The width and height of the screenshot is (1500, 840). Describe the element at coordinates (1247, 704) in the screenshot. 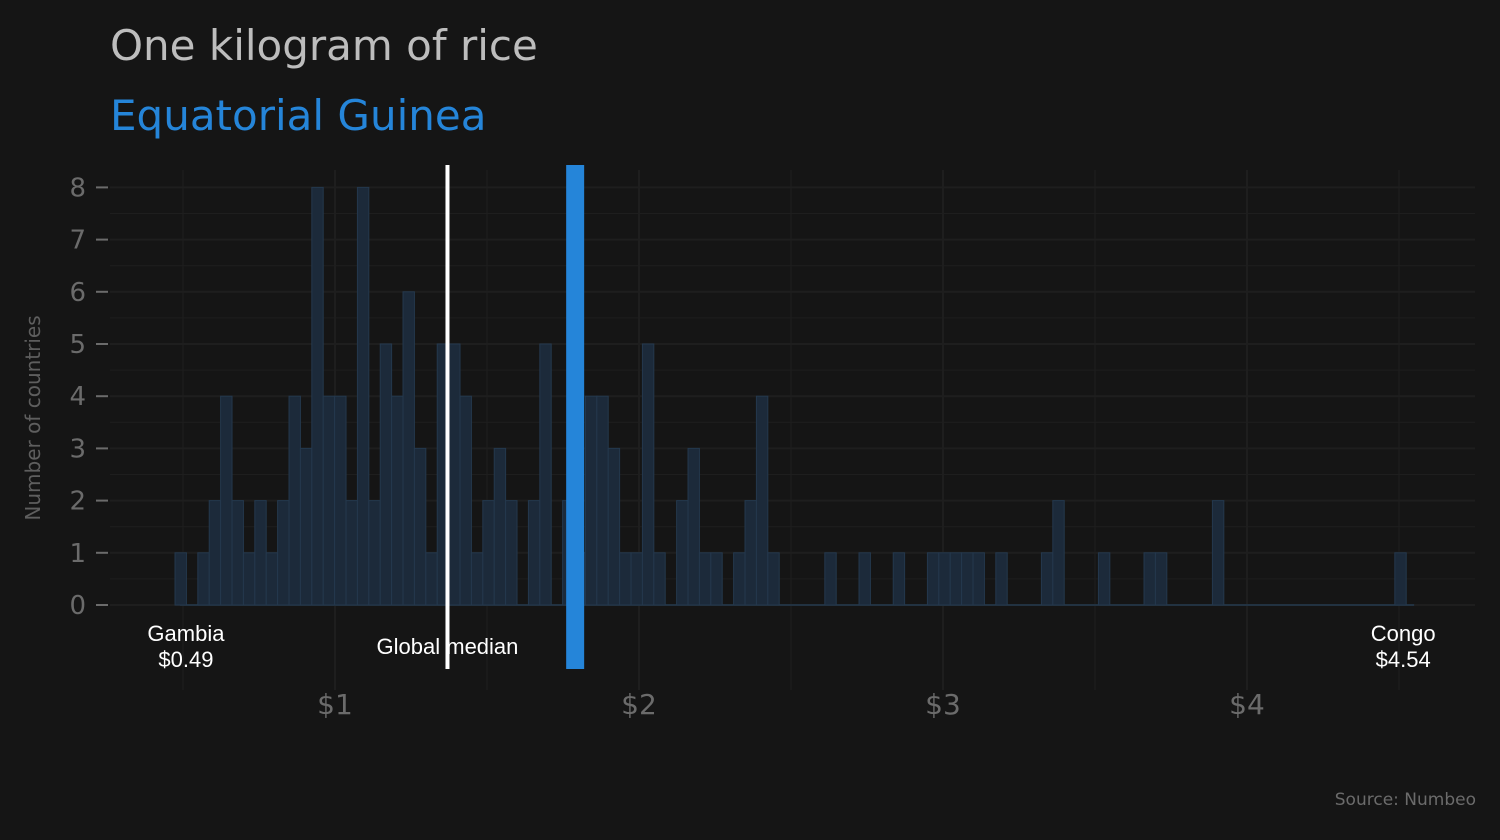

I see `x-tick-label: $4` at that location.